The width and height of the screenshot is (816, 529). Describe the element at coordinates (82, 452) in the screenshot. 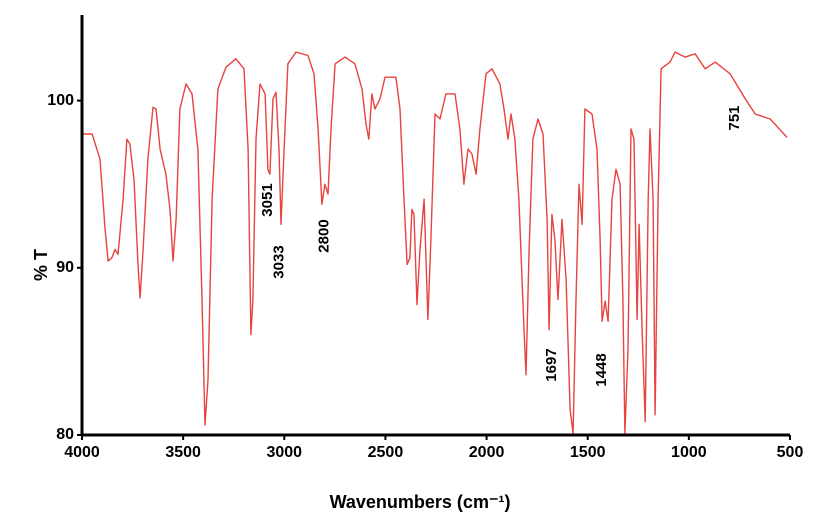

I see `x-tick-label: 4000` at that location.